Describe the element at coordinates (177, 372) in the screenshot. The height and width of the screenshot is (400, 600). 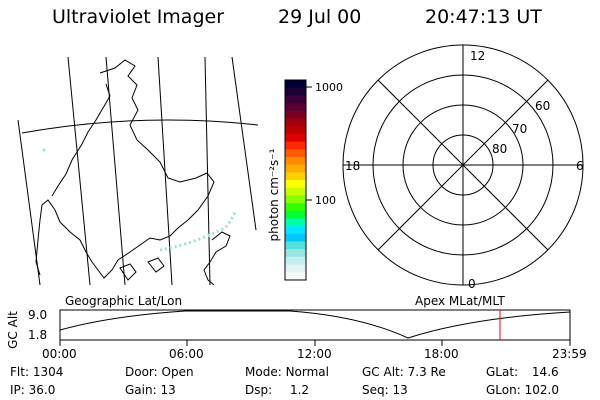
I see `status-value: Open` at that location.